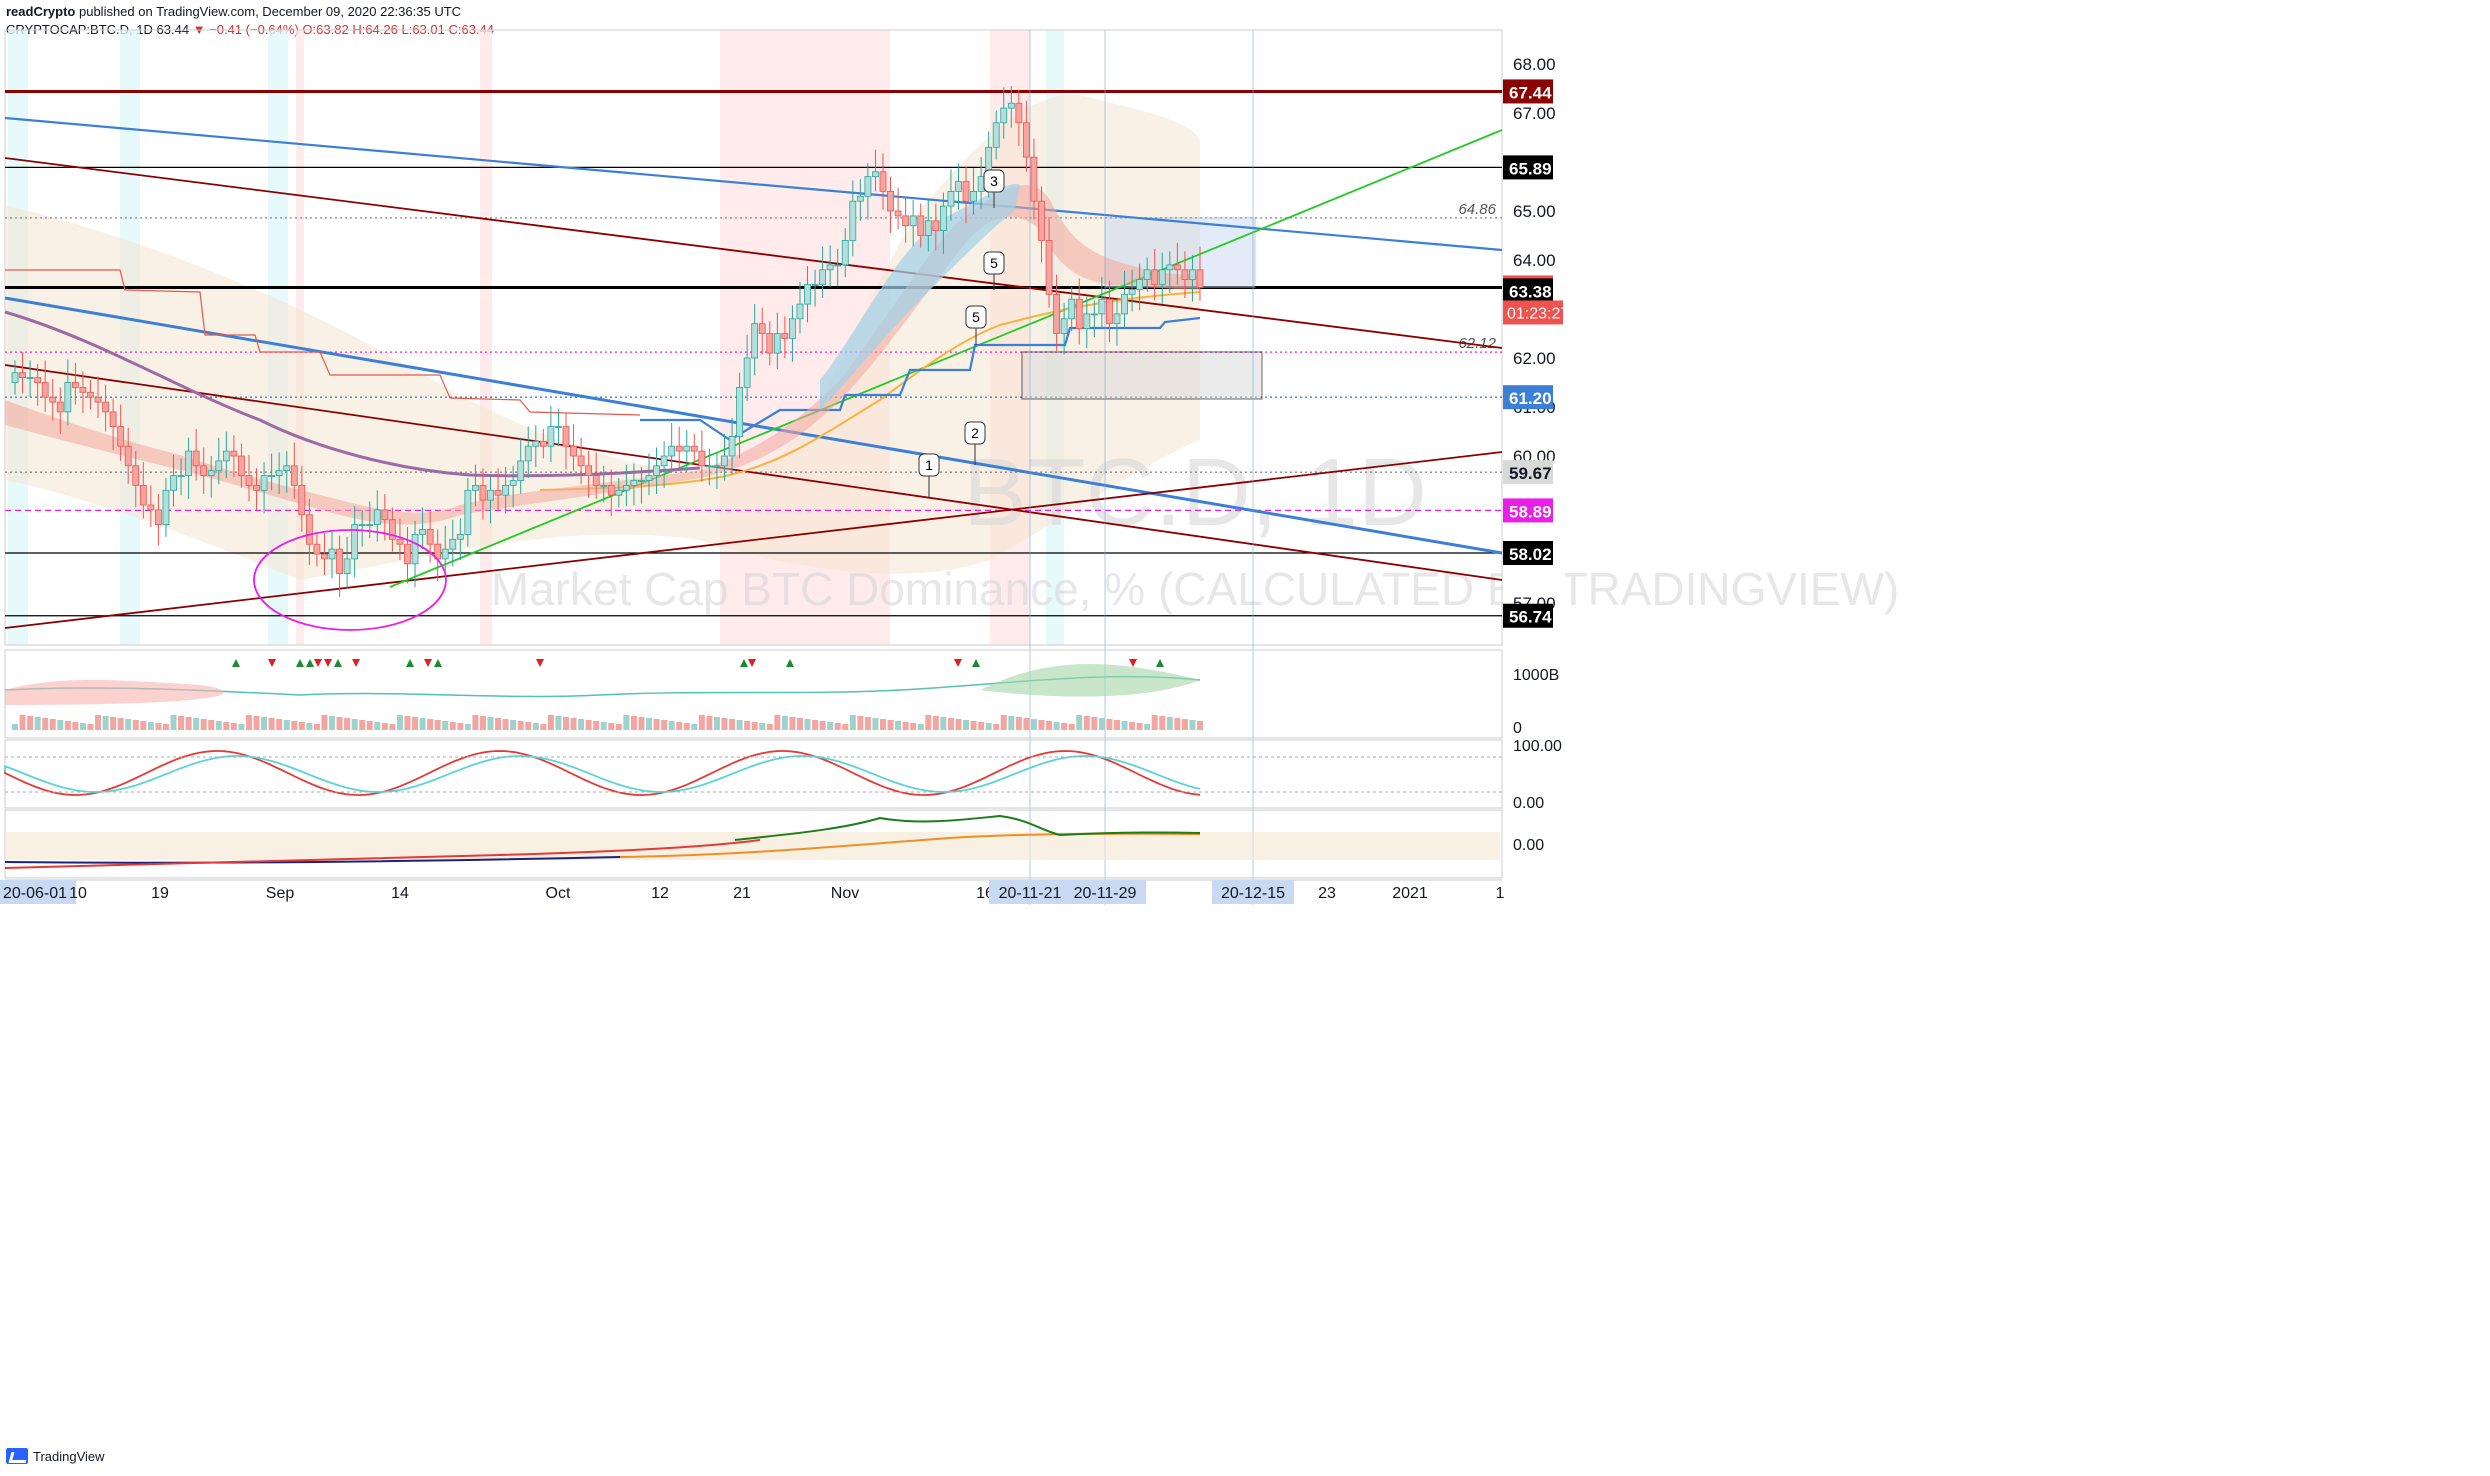 This screenshot has height=1476, width=2490. I want to click on indicator-tick: 100.00, so click(1537, 746).